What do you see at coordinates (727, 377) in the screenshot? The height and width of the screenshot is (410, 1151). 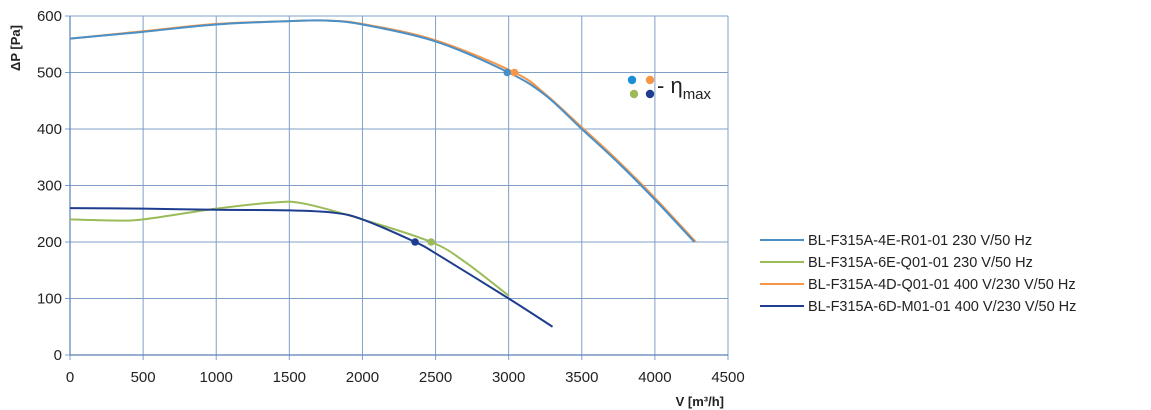 I see `x-tick-label: 4500` at bounding box center [727, 377].